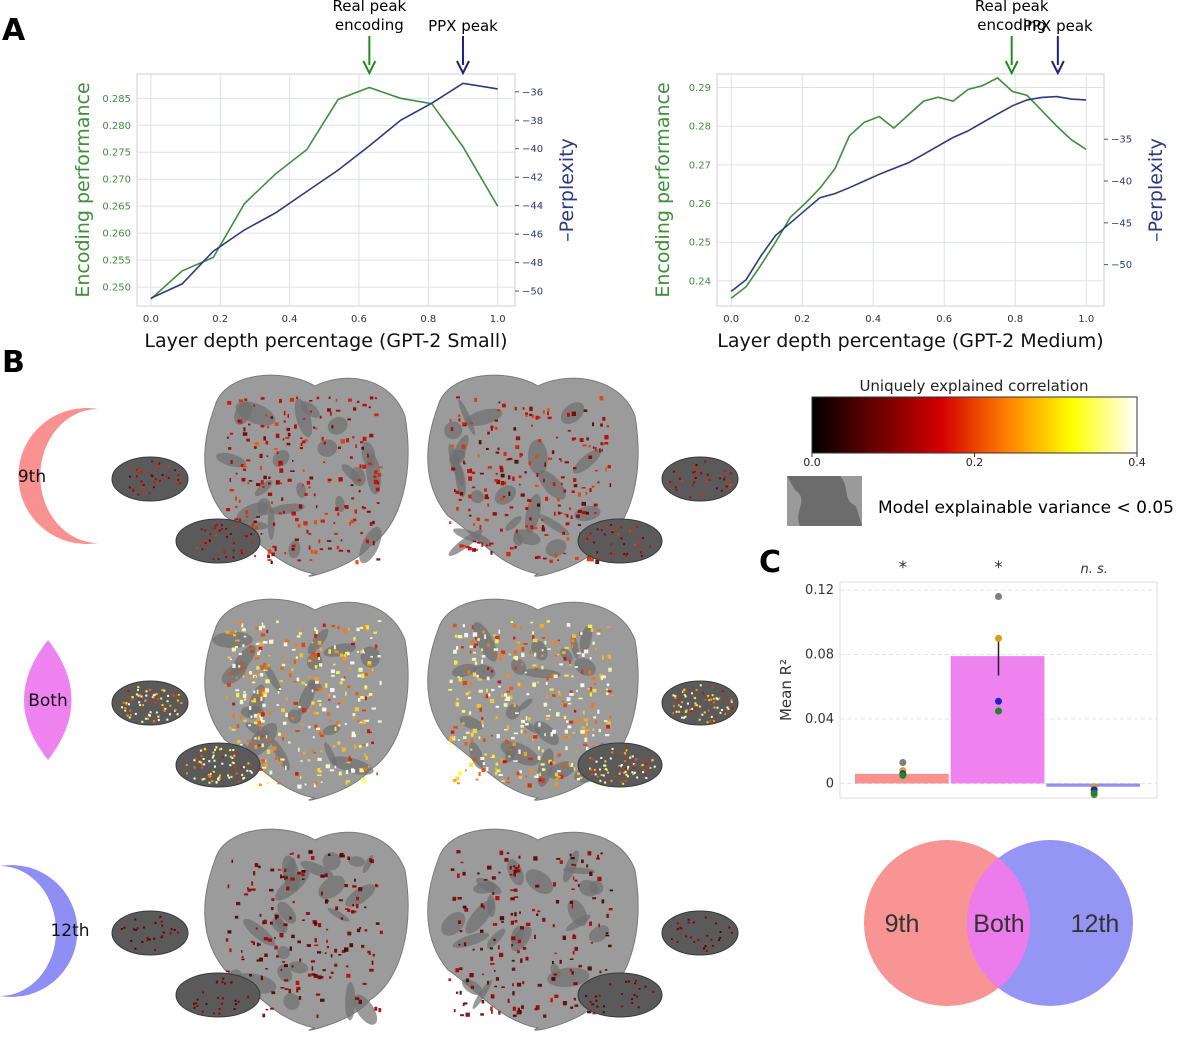 The image size is (1200, 1045). Describe the element at coordinates (567, 190) in the screenshot. I see `y2-axis-label: –Perplexity` at that location.